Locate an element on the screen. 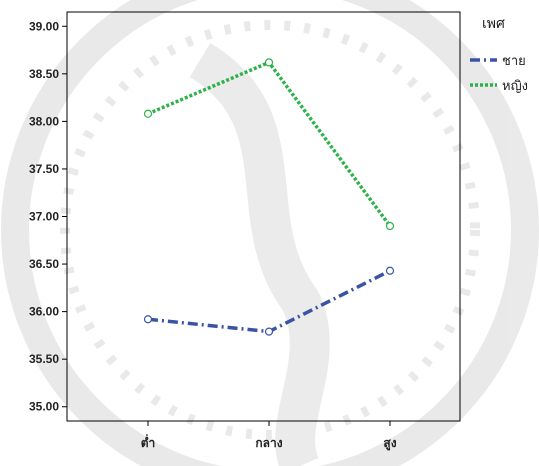 This screenshot has width=539, height=466. x-tick-label: ต่ำ is located at coordinates (148, 442).